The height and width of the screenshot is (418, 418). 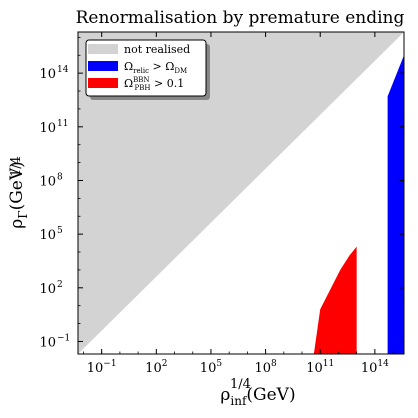 What do you see at coordinates (51, 234) in the screenshot?
I see `y-tick-label: 10⁵` at bounding box center [51, 234].